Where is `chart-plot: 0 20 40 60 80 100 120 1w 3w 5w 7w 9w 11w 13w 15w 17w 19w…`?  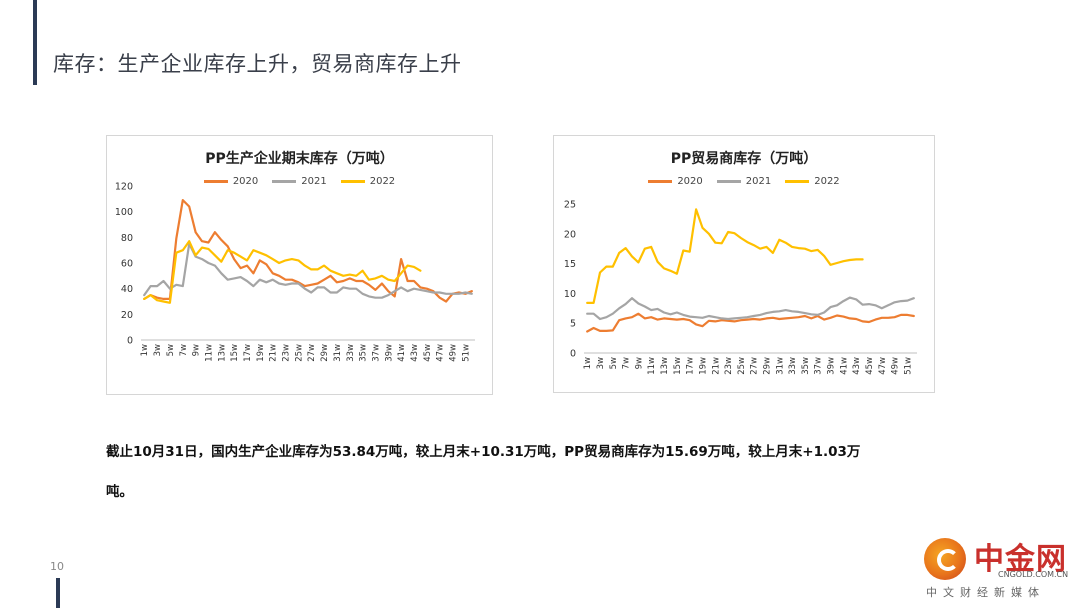
chart-plot: 0 20 40 60 80 100 120 1w 3w 5w 7w 9w 11w 13w 15w 17w 19w… is located at coordinates (295, 272).